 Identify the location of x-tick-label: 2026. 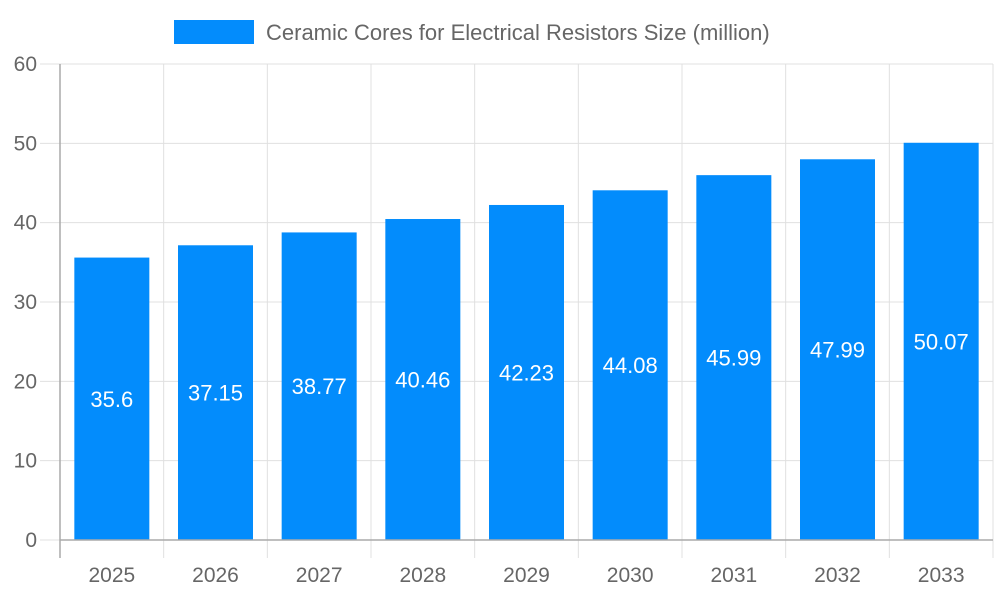
(215, 575).